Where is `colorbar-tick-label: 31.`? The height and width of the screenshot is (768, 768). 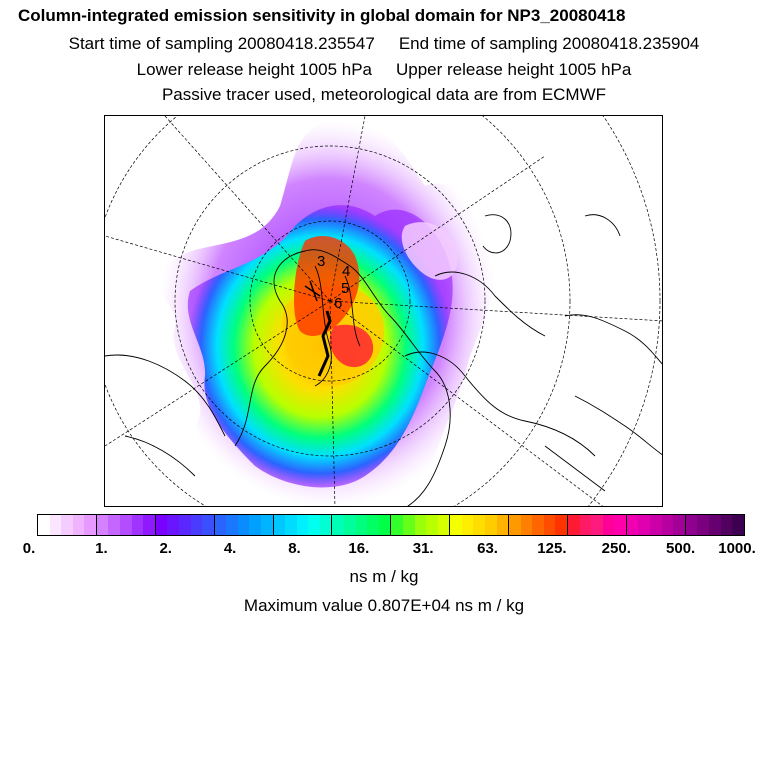 colorbar-tick-label: 31. is located at coordinates (423, 548).